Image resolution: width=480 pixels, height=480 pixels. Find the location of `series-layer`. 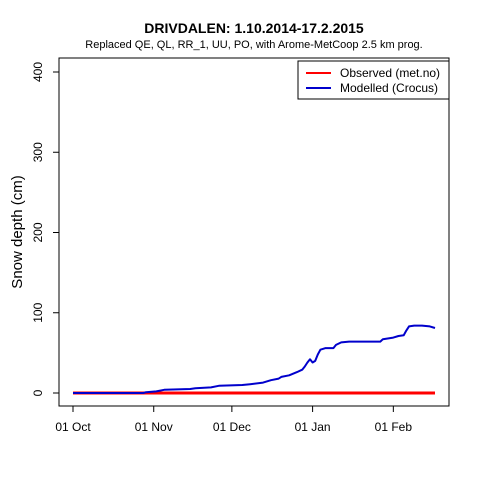

series-layer is located at coordinates (254, 359).